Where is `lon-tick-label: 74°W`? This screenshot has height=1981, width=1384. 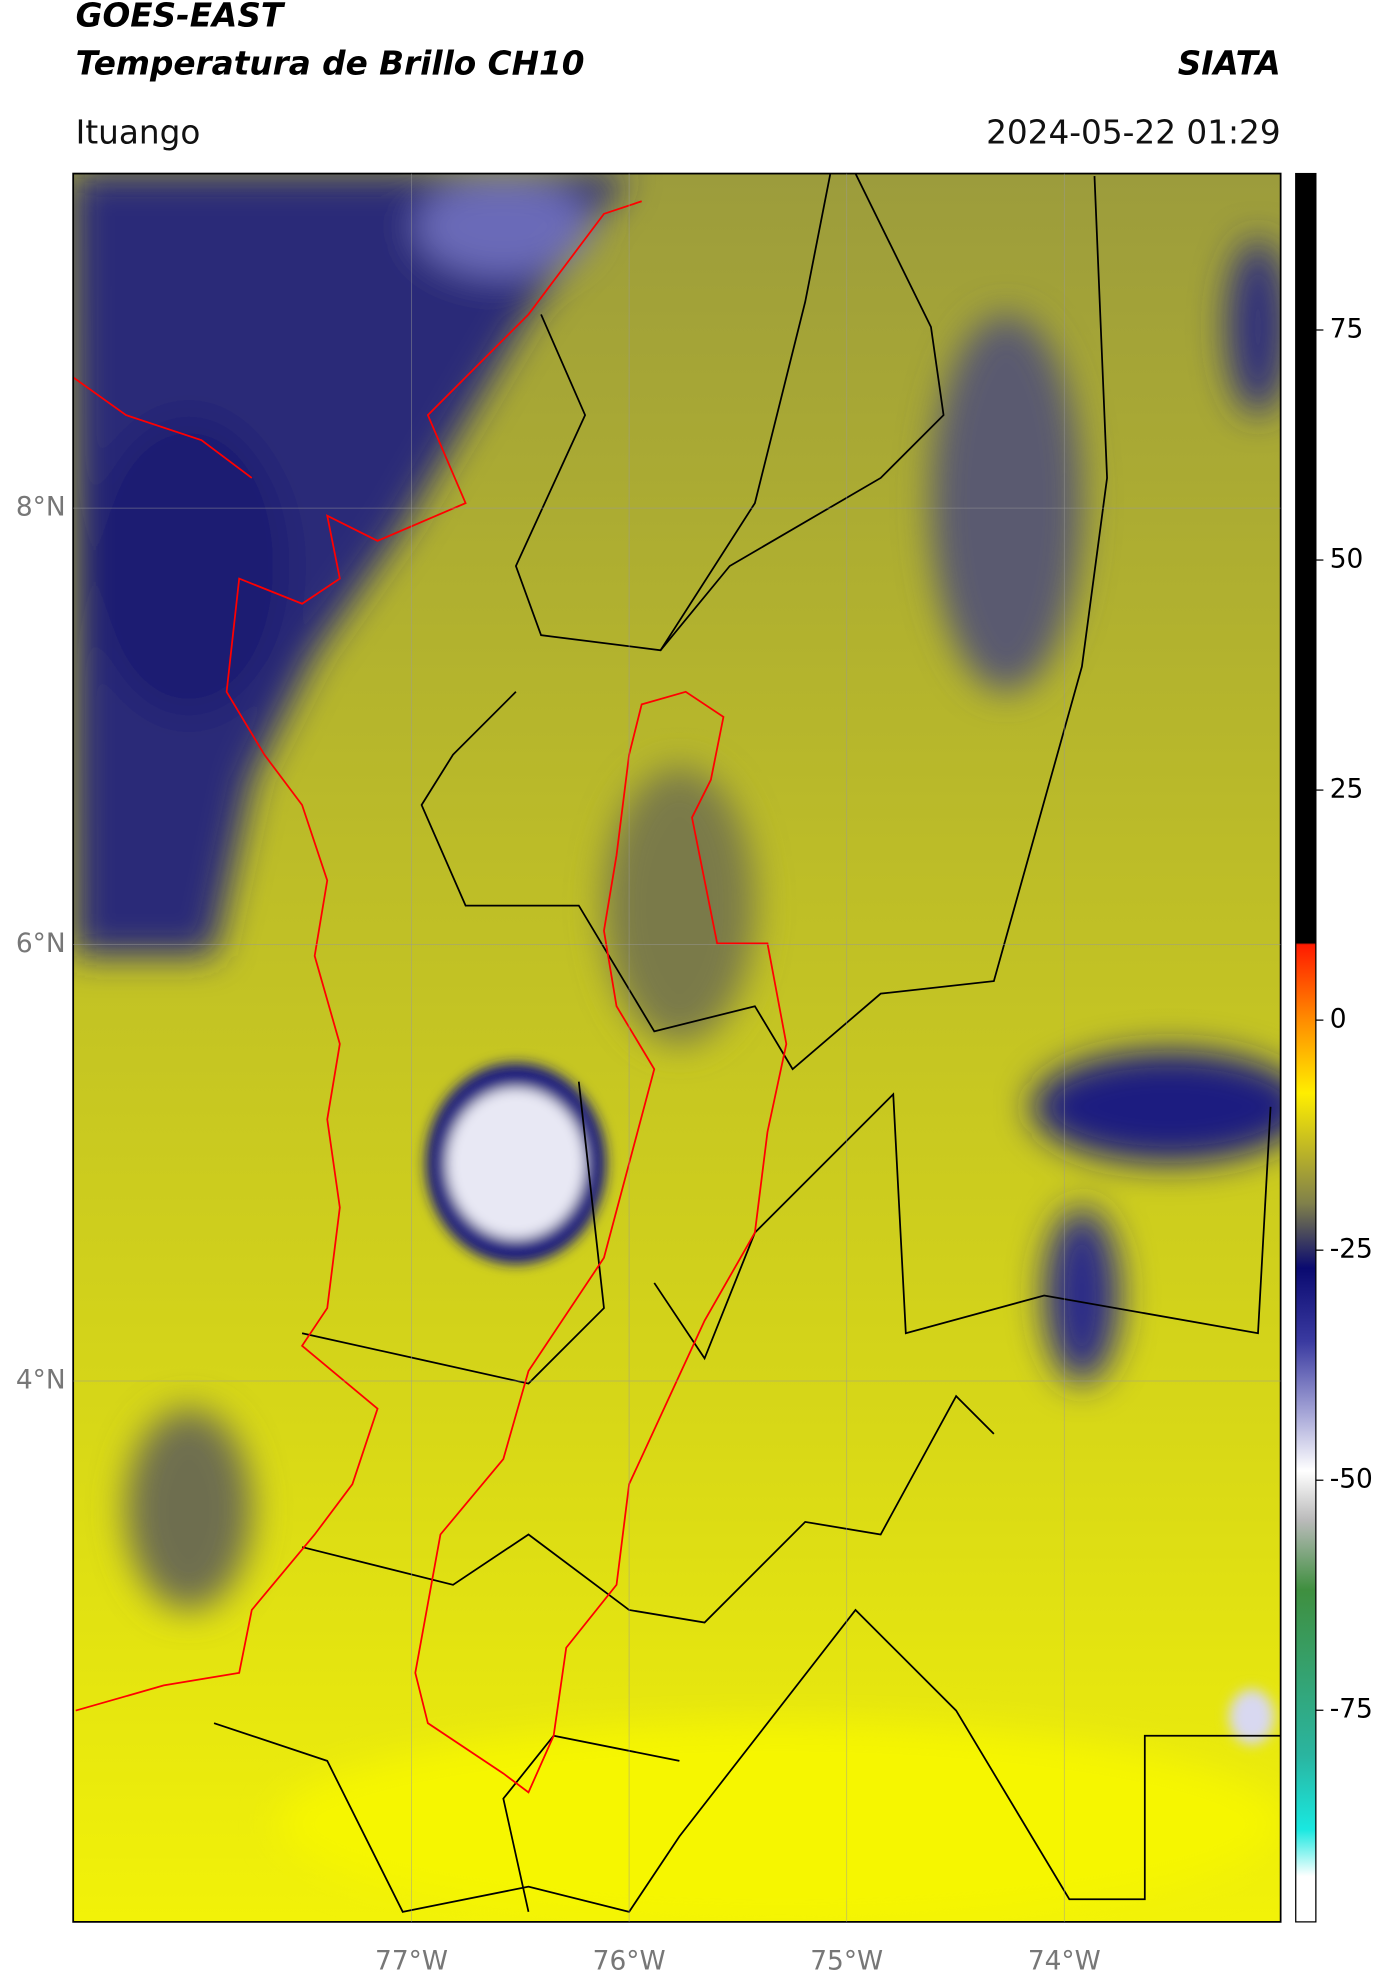 lon-tick-label: 74°W is located at coordinates (1064, 1961).